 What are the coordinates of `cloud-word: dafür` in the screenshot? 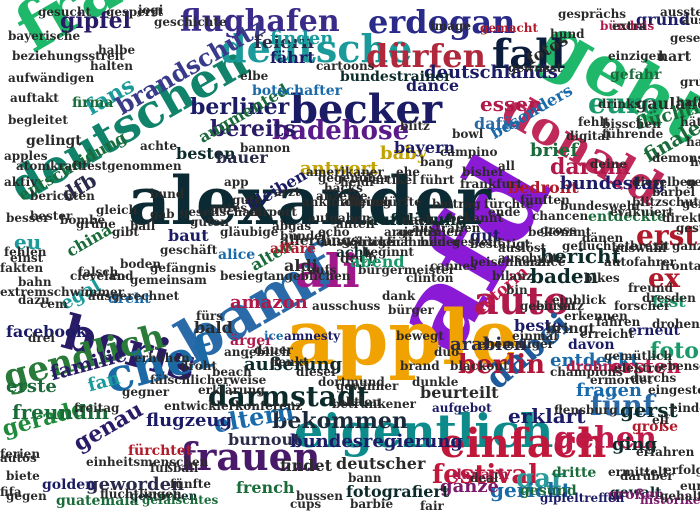 It's located at (498, 123).